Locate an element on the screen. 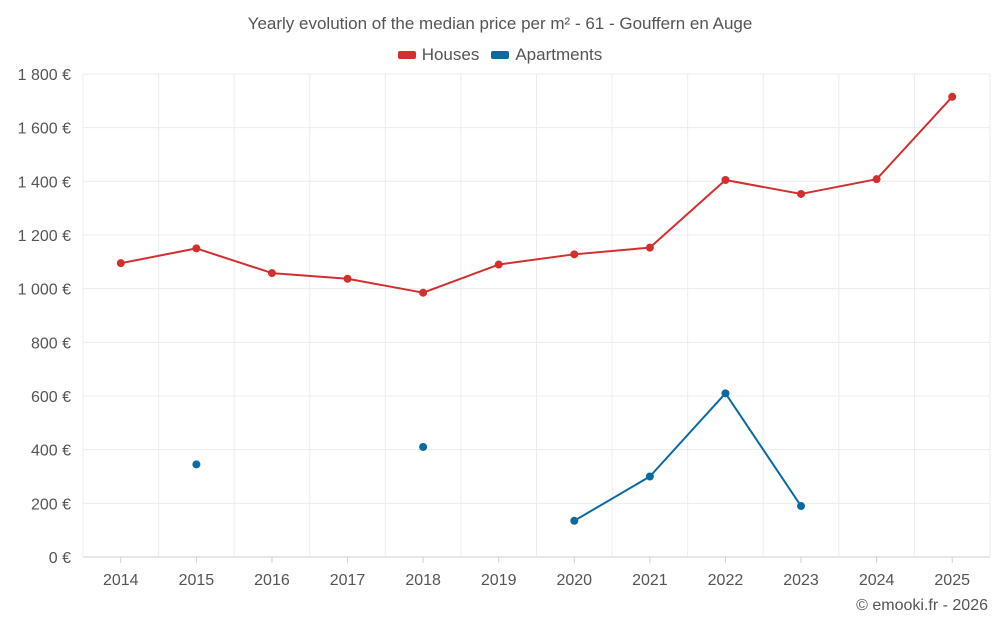 This screenshot has height=625, width=1000. copyright-credit: © emooki.fr - 2026 is located at coordinates (922, 605).